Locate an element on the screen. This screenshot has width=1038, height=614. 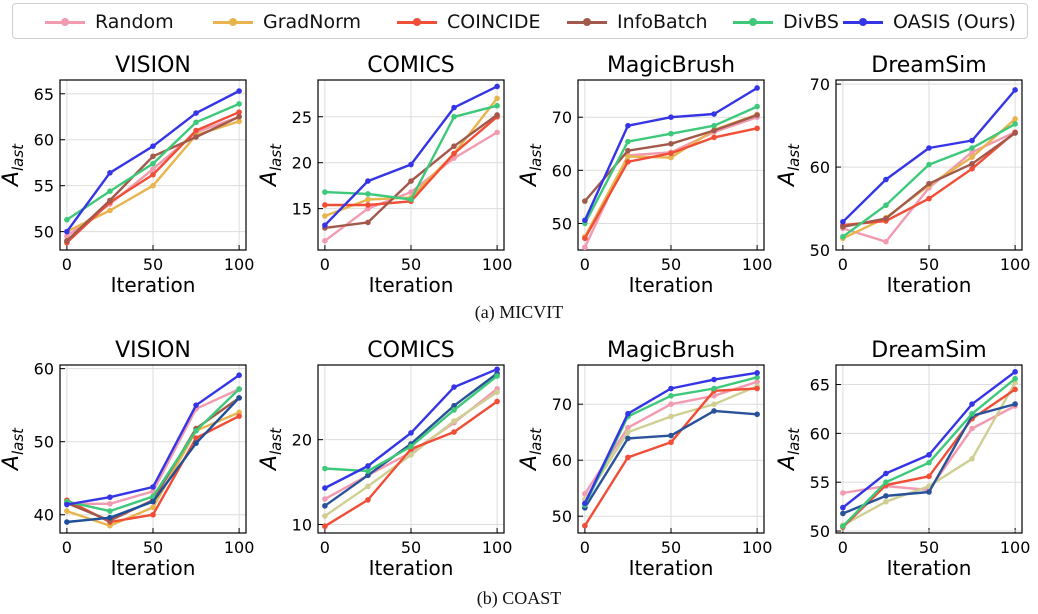
legend-item-coincide: COINCIDE is located at coordinates (469, 22).